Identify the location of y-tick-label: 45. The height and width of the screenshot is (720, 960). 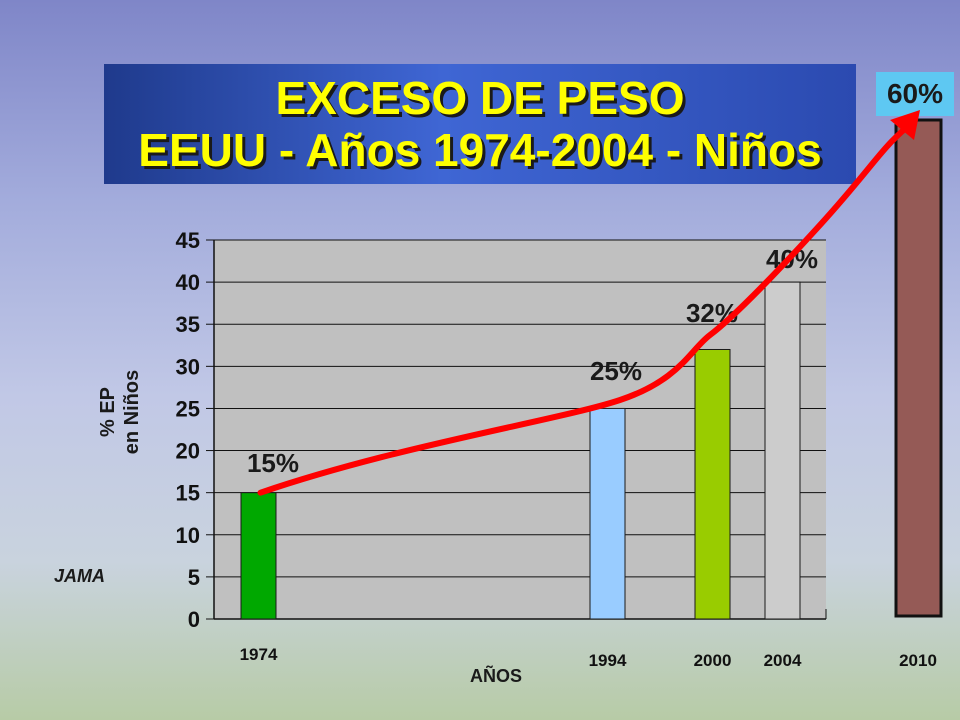
(188, 240).